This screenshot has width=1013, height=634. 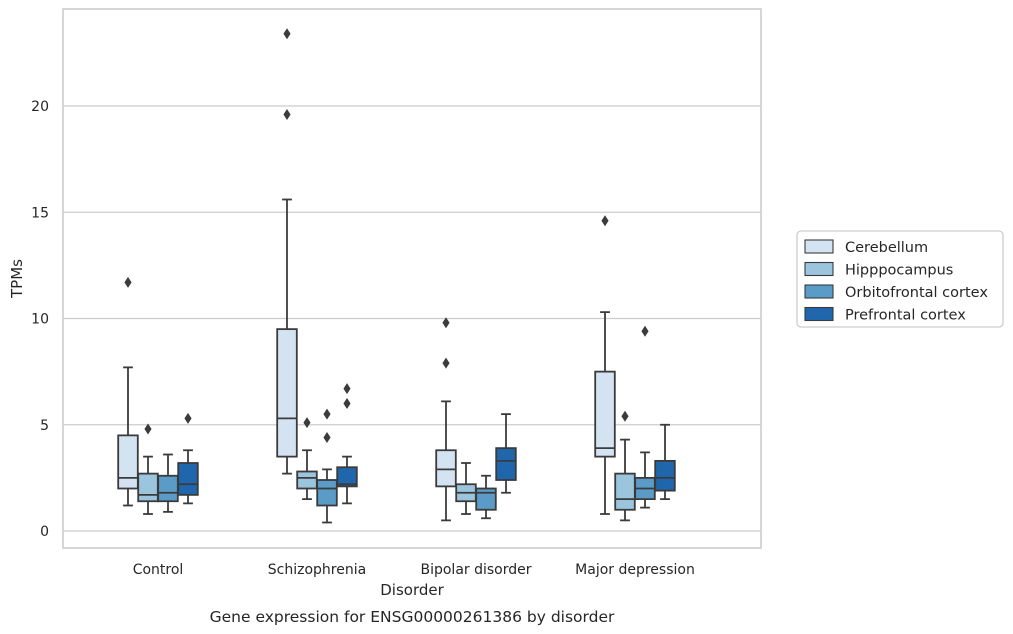 What do you see at coordinates (40, 107) in the screenshot?
I see `y-tick-label: 20` at bounding box center [40, 107].